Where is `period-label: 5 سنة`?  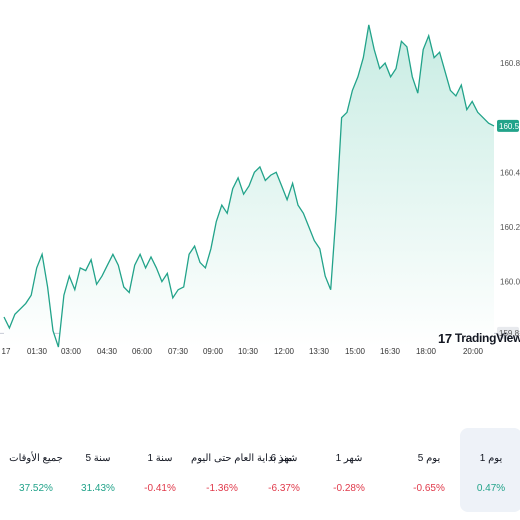
period-label: 5 سنة is located at coordinates (98, 458).